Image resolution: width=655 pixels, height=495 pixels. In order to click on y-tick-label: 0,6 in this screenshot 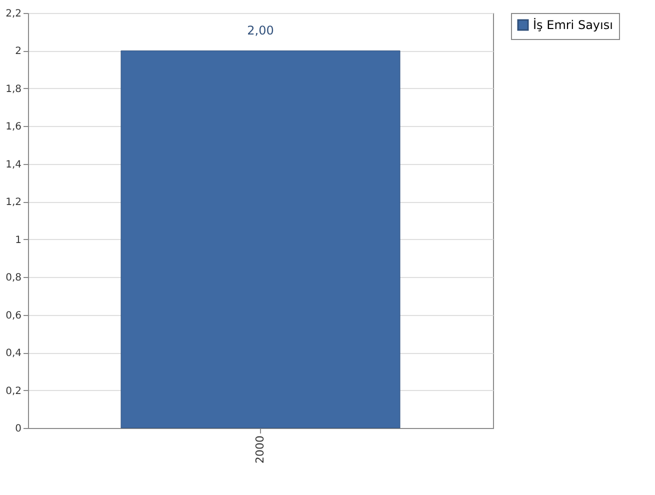, I will do `click(14, 316)`.